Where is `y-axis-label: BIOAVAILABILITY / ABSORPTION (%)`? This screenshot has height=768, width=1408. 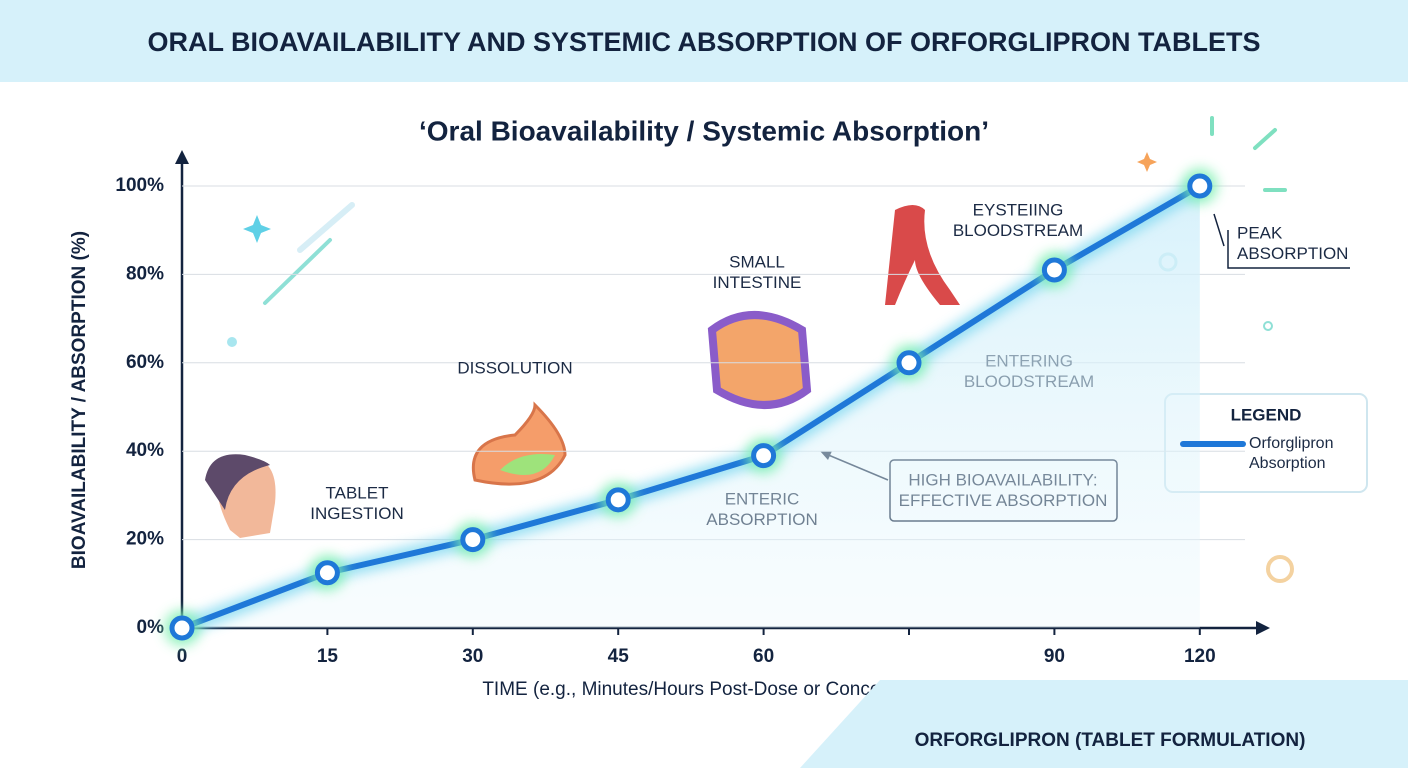 y-axis-label: BIOAVAILABILITY / ABSORPTION (%) is located at coordinates (79, 400).